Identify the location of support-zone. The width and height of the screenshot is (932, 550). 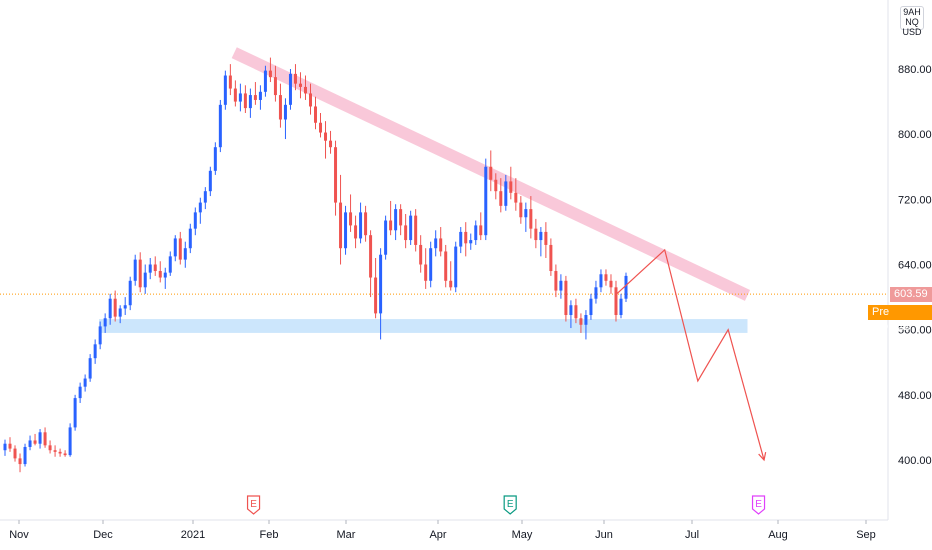
(423, 326).